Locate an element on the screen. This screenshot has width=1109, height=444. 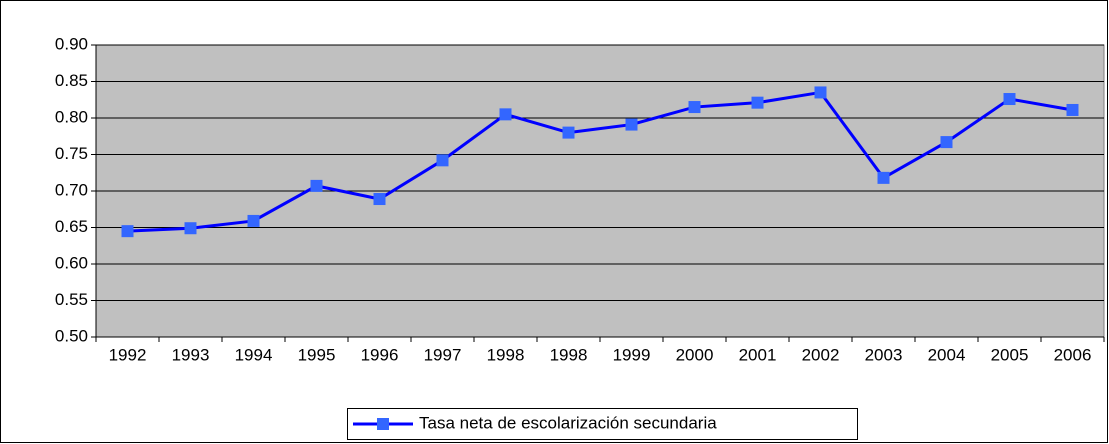
y-tick-label: 0.50 is located at coordinates (71, 335).